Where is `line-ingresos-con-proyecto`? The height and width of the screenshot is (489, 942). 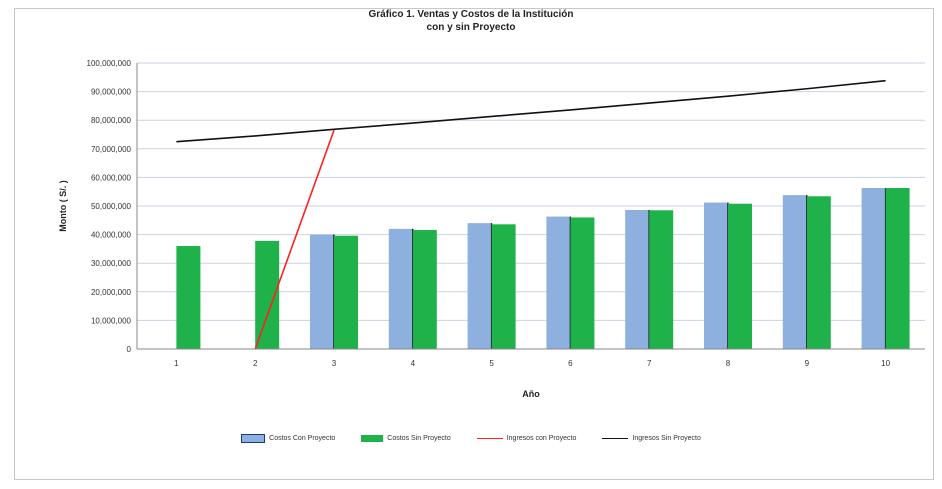
line-ingresos-con-proyecto is located at coordinates (294, 239).